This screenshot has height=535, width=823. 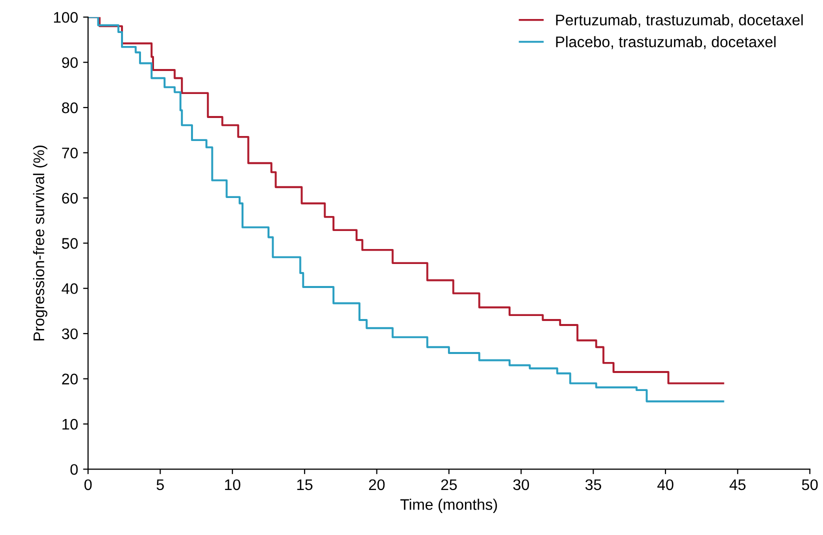 What do you see at coordinates (377, 484) in the screenshot?
I see `x-tick-label: 20` at bounding box center [377, 484].